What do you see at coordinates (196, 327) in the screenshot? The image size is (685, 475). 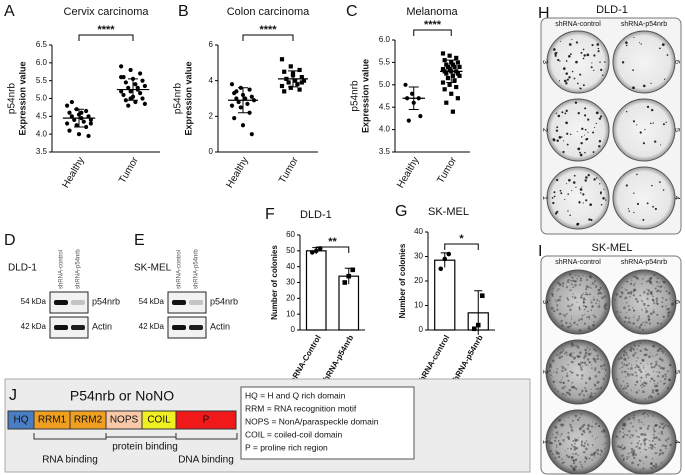 I see `blot-band` at bounding box center [196, 327].